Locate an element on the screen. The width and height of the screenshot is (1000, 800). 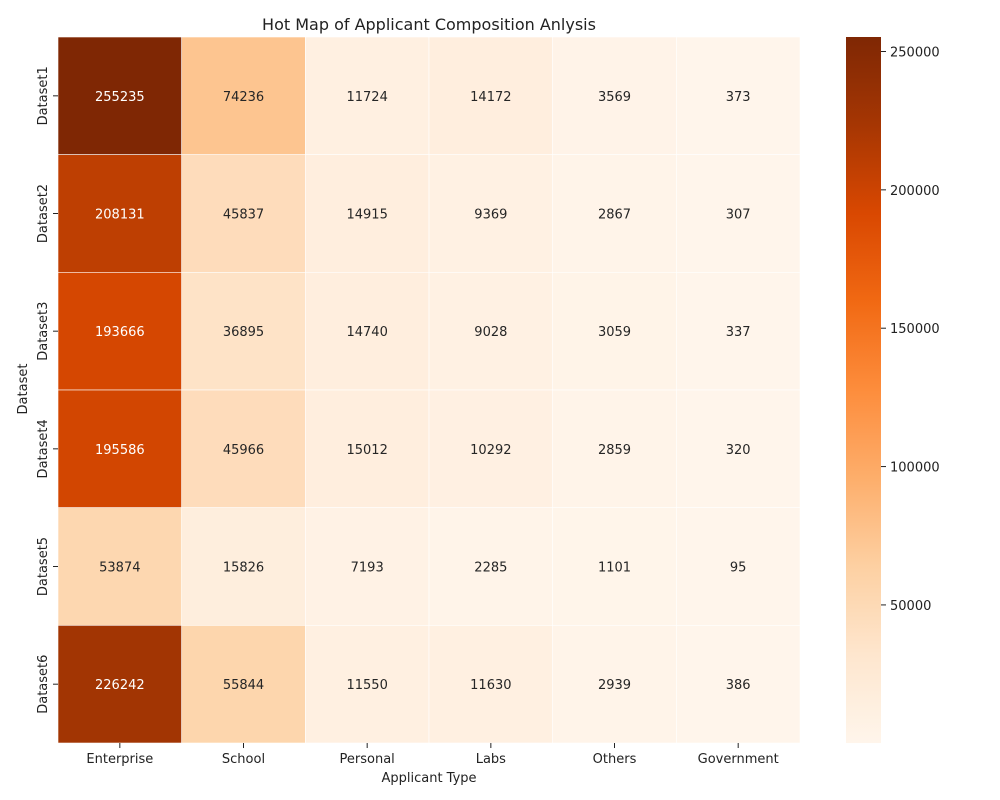
colorbar-tick-label: 50000 is located at coordinates (910, 606).